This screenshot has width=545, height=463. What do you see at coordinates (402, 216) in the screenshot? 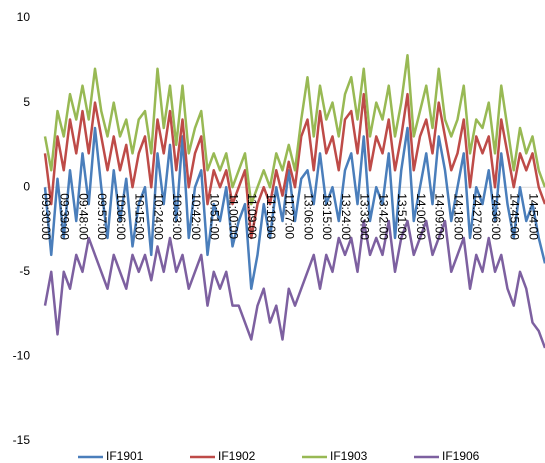
I see `x-tick-label: 13:51:00` at bounding box center [402, 216].